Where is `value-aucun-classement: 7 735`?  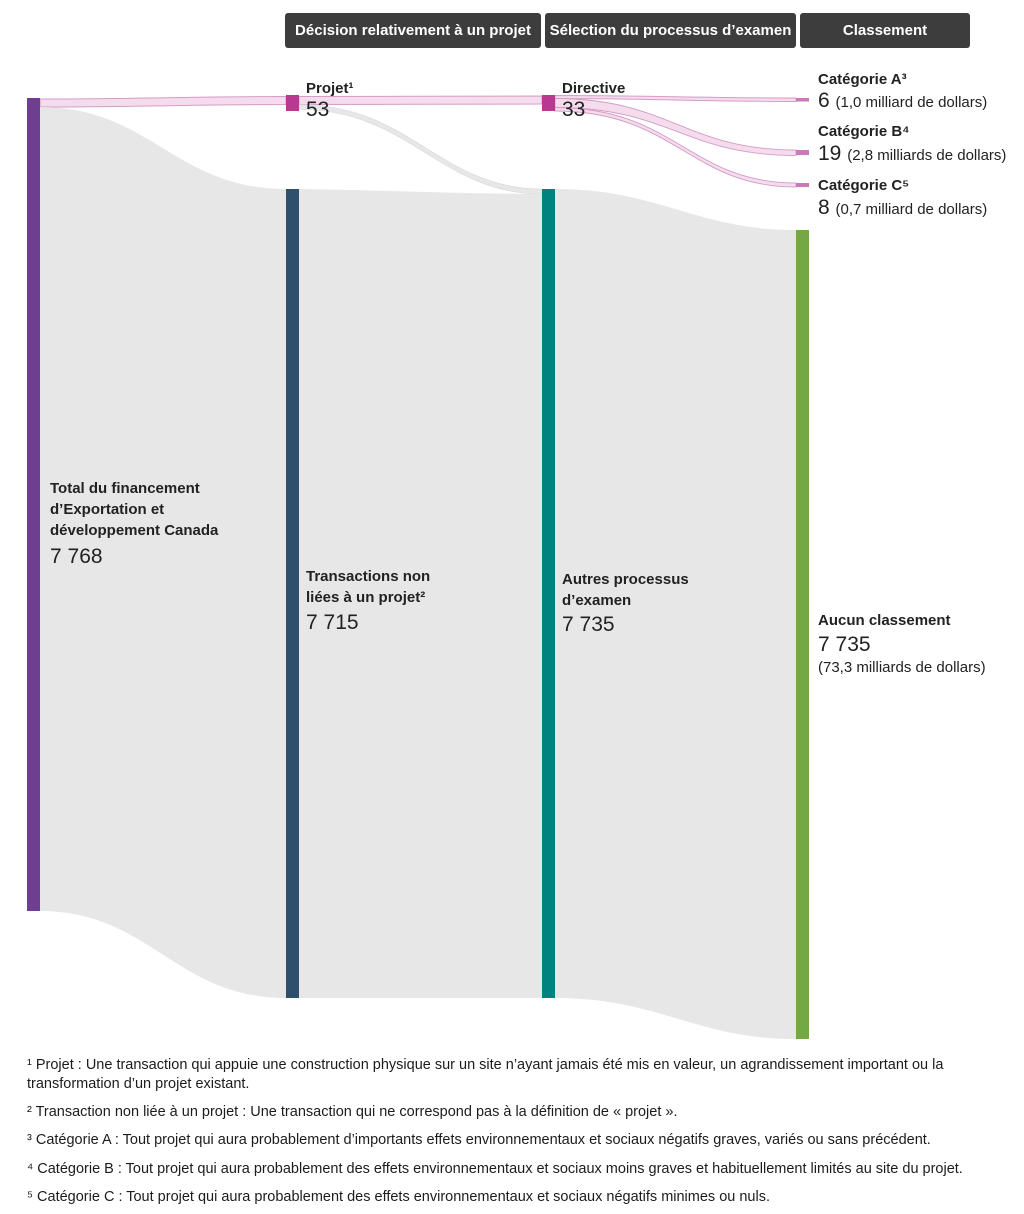
value-aucun-classement: 7 735 is located at coordinates (844, 644).